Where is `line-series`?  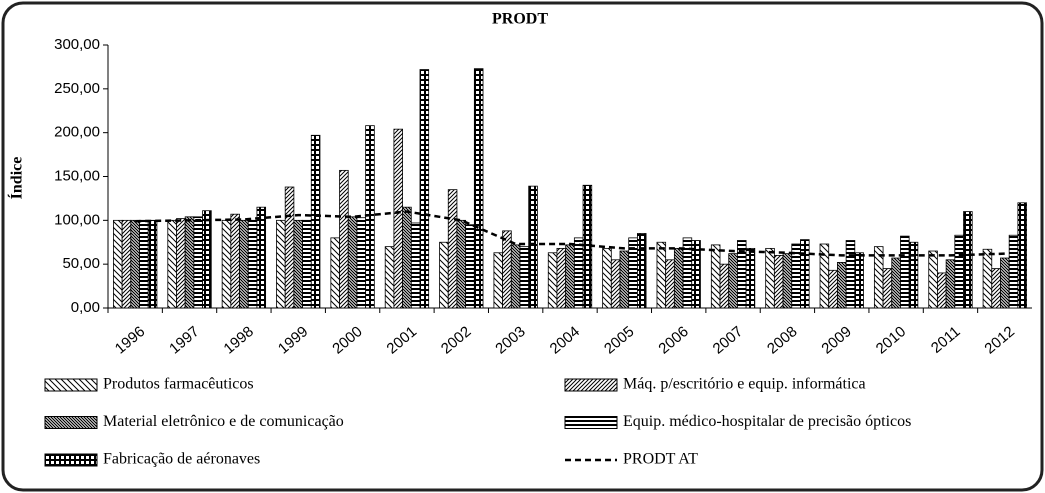 line-series is located at coordinates (570, 233).